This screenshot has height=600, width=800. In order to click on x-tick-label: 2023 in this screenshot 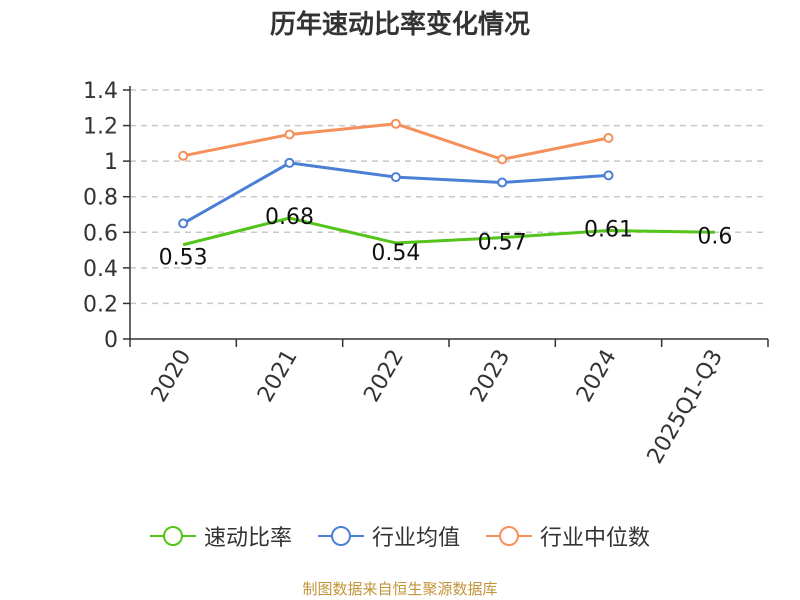, I will do `click(491, 375)`.